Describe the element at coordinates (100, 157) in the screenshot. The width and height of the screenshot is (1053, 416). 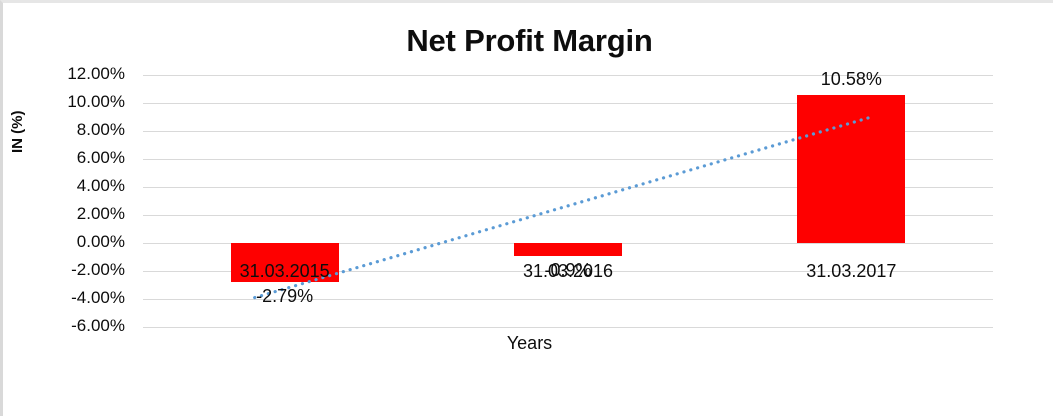
I see `y-axis-tick-label: 6.00%` at that location.